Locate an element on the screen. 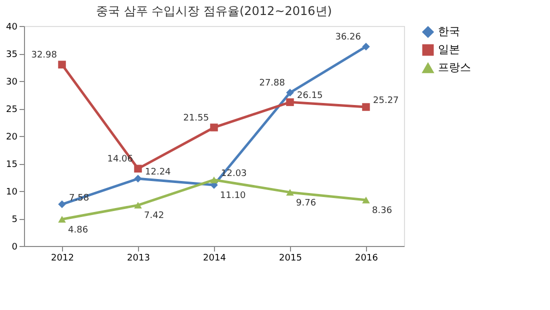 This screenshot has height=310, width=550. y-tick-label: 40 is located at coordinates (12, 27).